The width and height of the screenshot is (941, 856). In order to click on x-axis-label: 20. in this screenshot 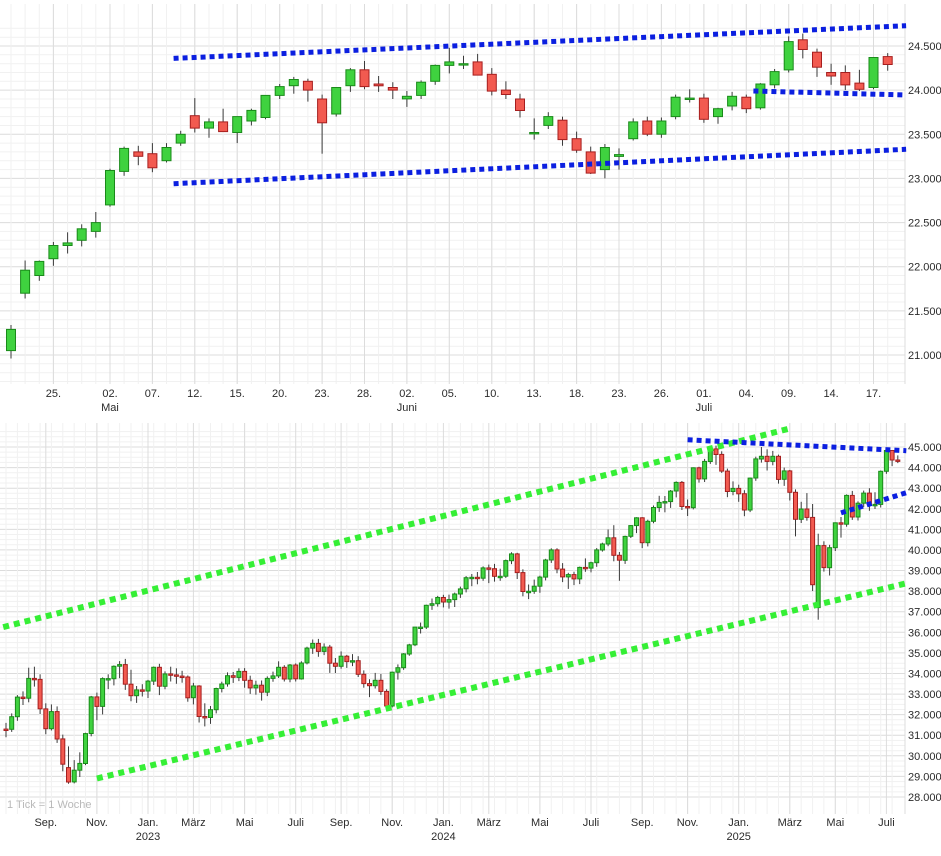, I will do `click(279, 394)`.